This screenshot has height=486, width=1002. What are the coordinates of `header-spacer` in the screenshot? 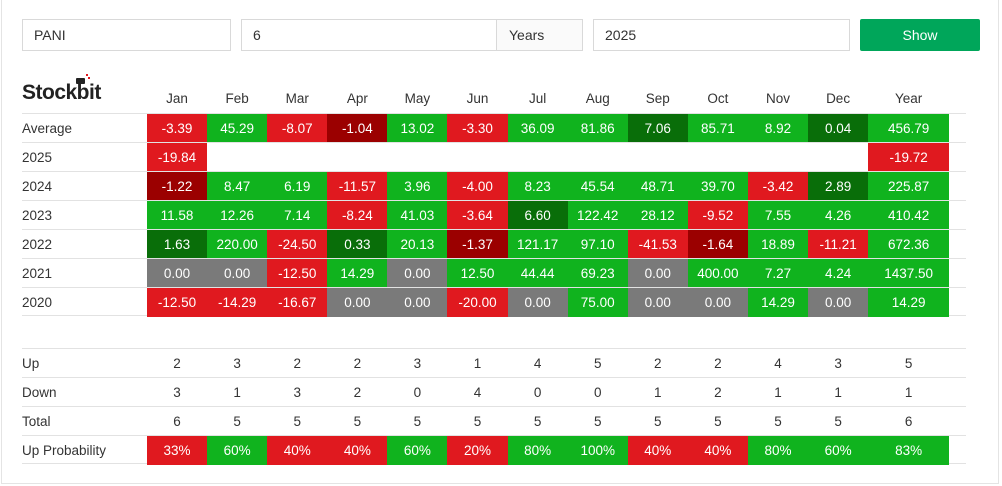 It's located at (84, 98).